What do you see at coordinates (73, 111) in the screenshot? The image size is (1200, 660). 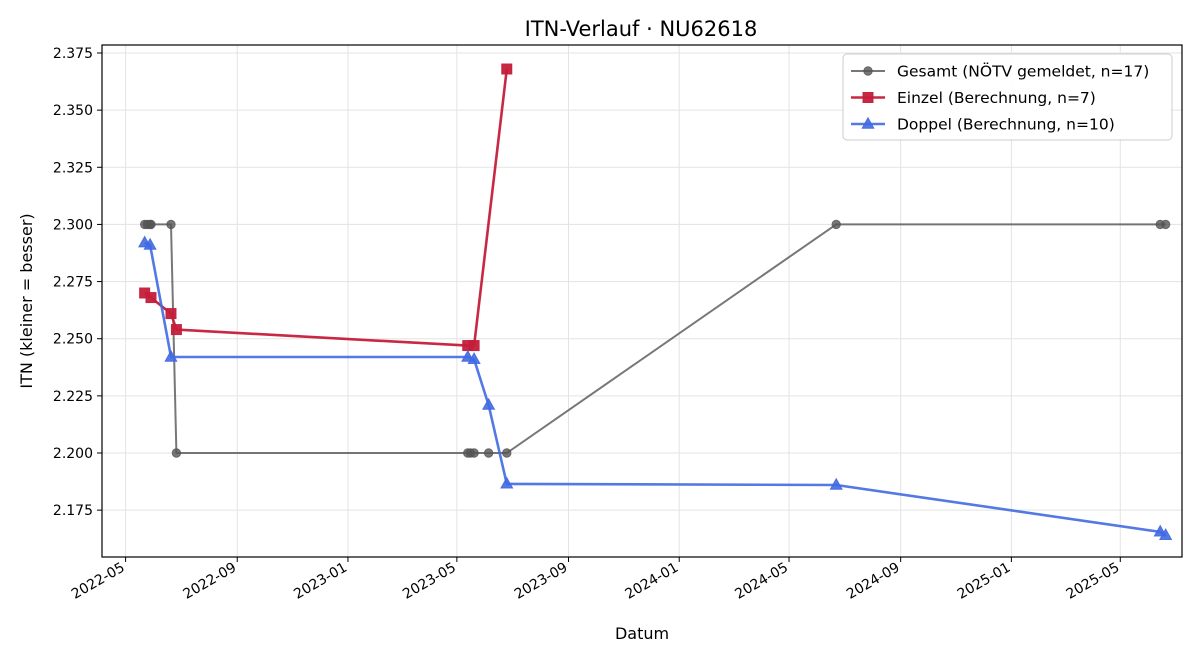 I see `y-tick-label: 2.350` at bounding box center [73, 111].